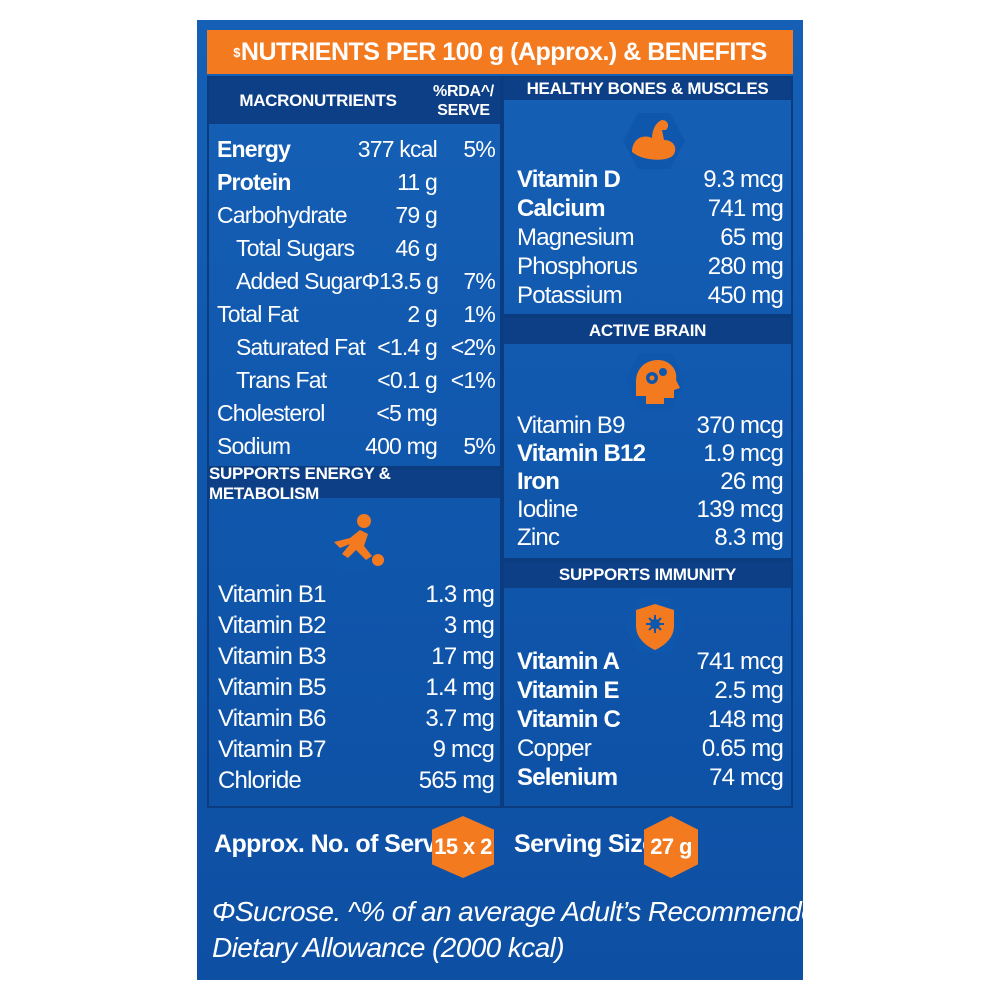 Image resolution: width=1000 pixels, height=1000 pixels. Describe the element at coordinates (654, 141) in the screenshot. I see `flexed-arm-icon` at that location.